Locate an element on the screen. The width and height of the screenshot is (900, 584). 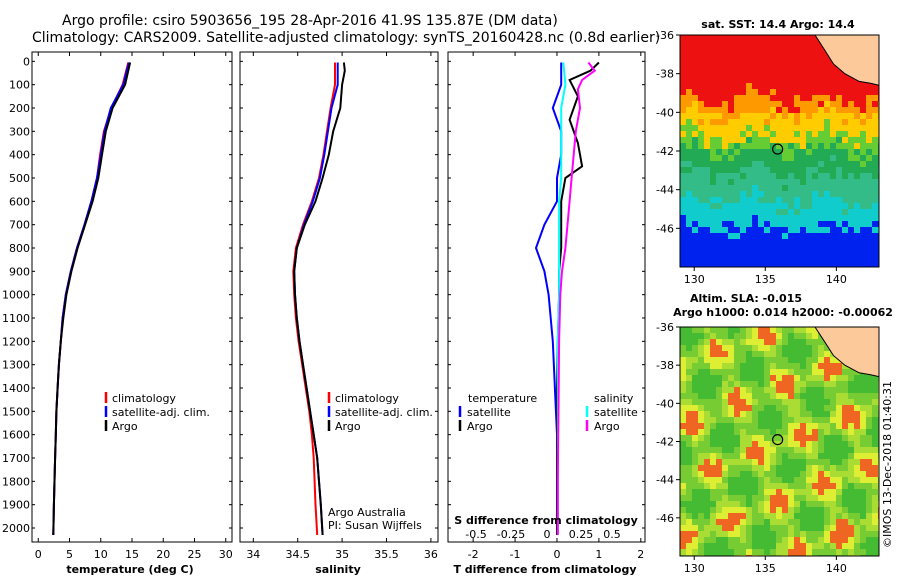
s-tick-label: 0.5 is located at coordinates (612, 534).